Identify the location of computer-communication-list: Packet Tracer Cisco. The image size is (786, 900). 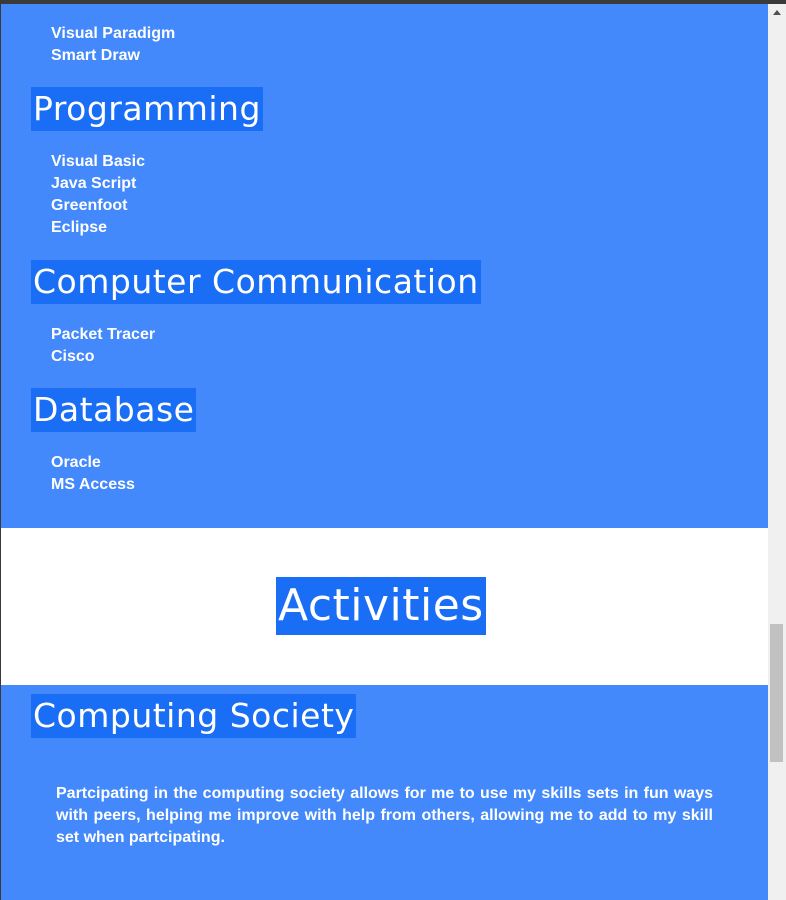
(103, 346).